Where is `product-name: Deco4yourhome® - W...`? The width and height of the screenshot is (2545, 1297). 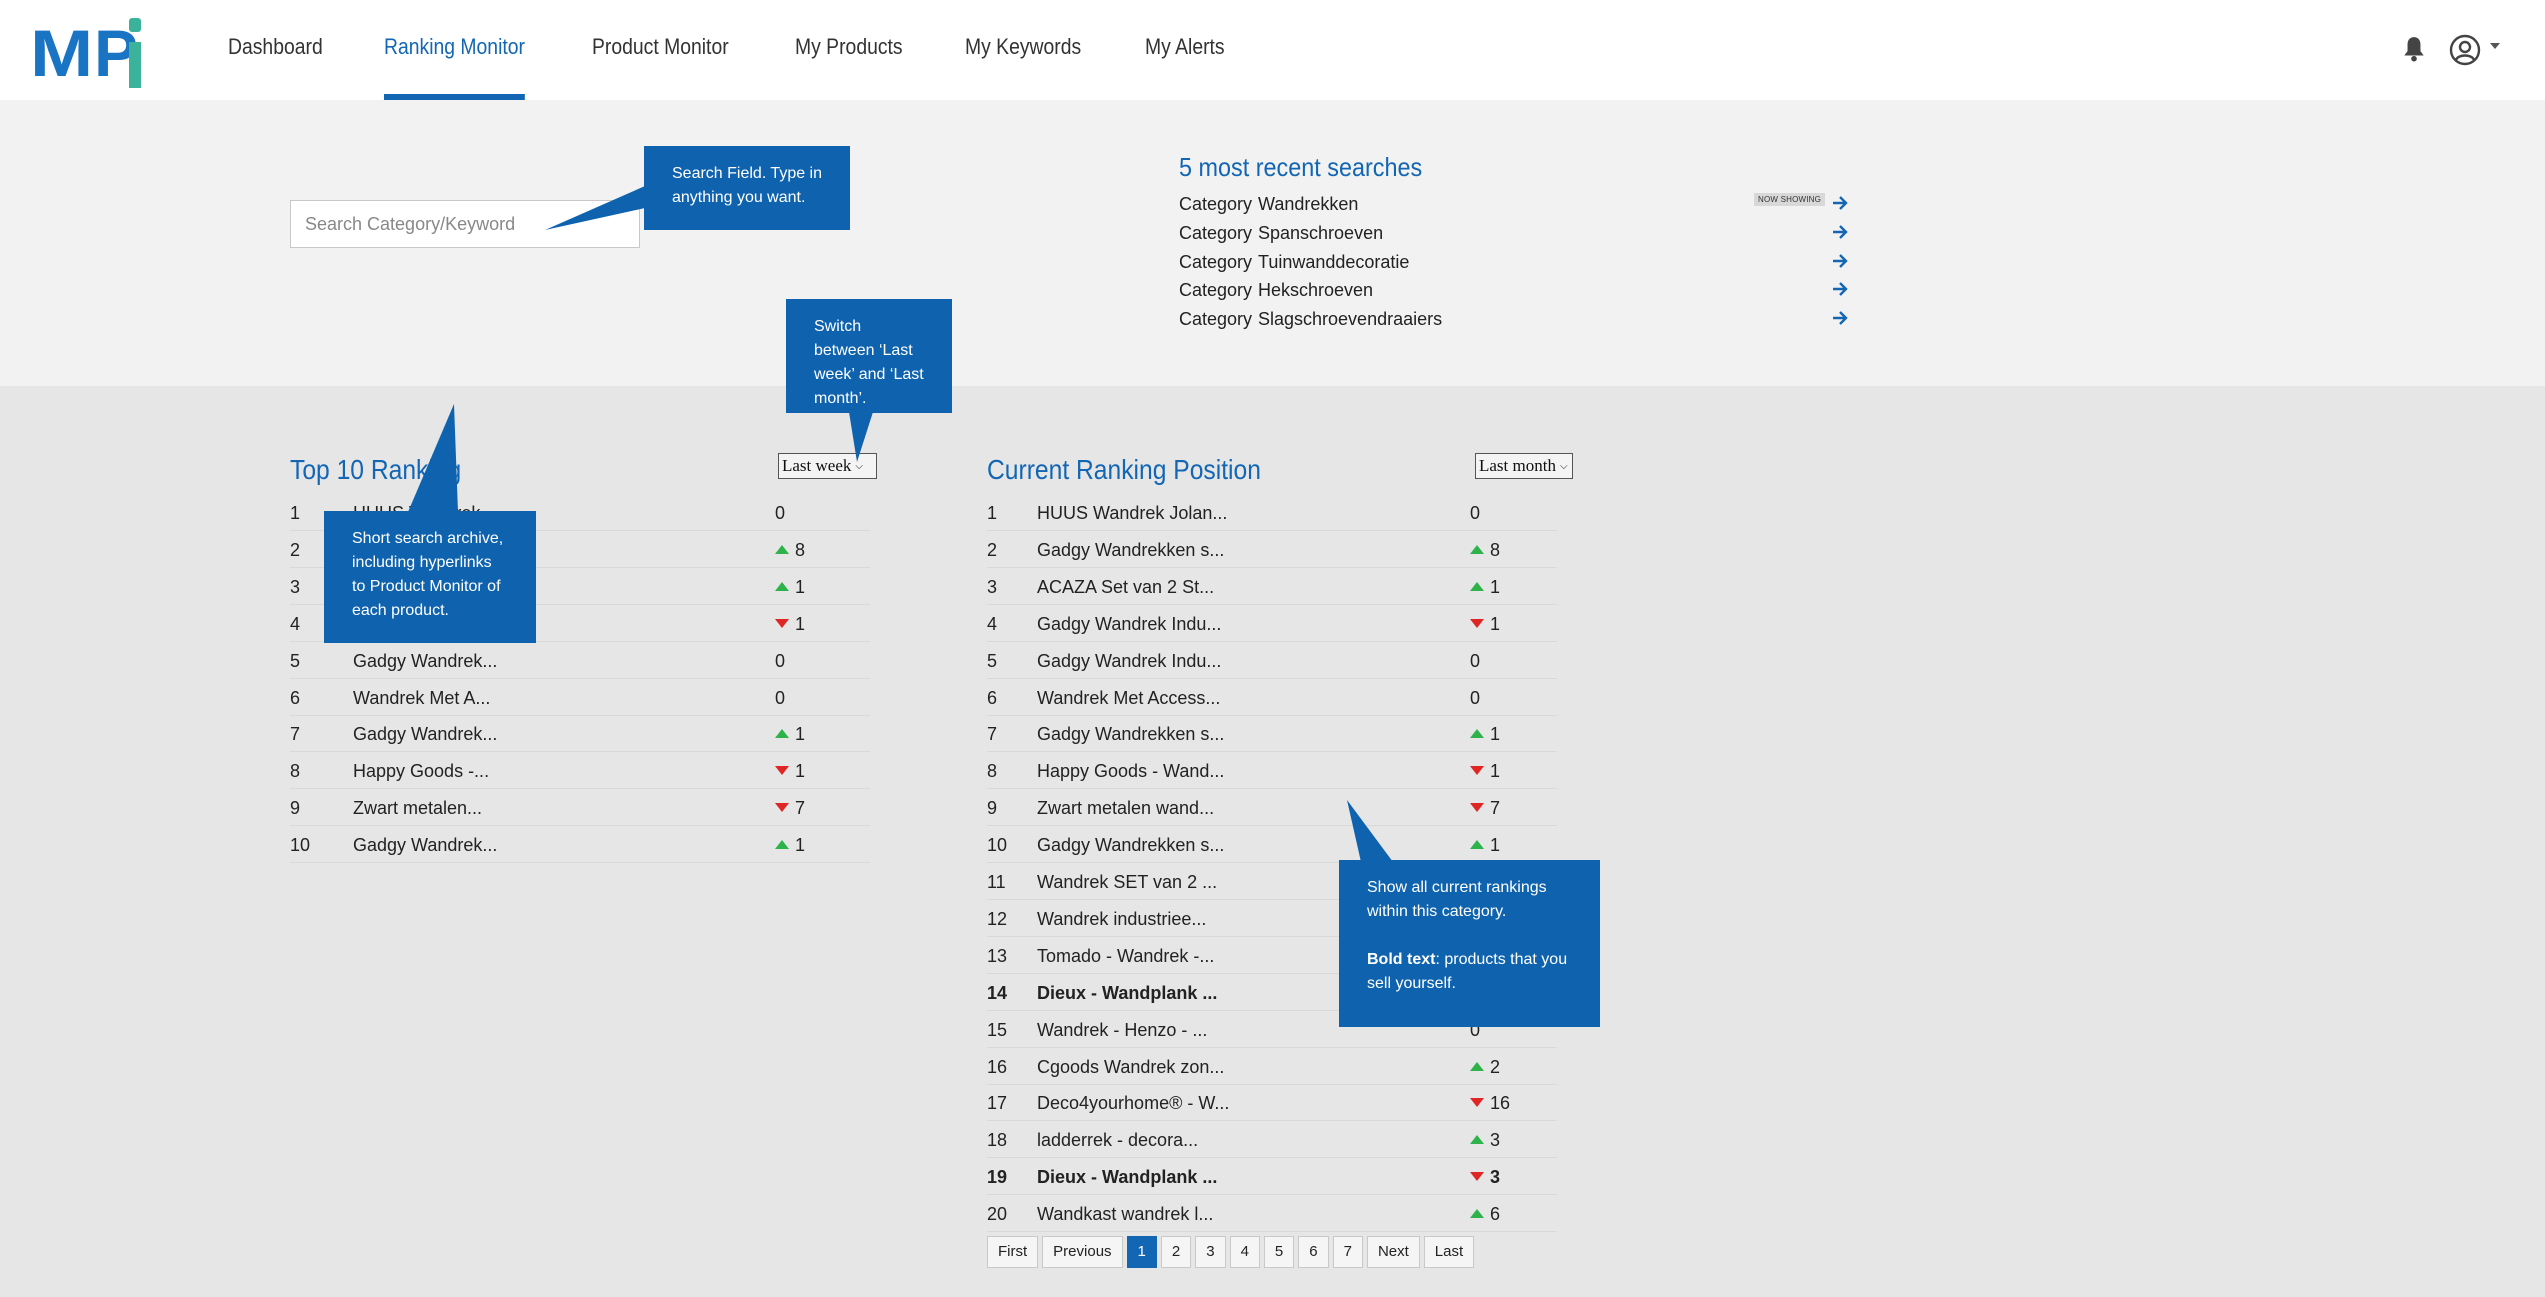 product-name: Deco4yourhome® - W... is located at coordinates (1133, 1103).